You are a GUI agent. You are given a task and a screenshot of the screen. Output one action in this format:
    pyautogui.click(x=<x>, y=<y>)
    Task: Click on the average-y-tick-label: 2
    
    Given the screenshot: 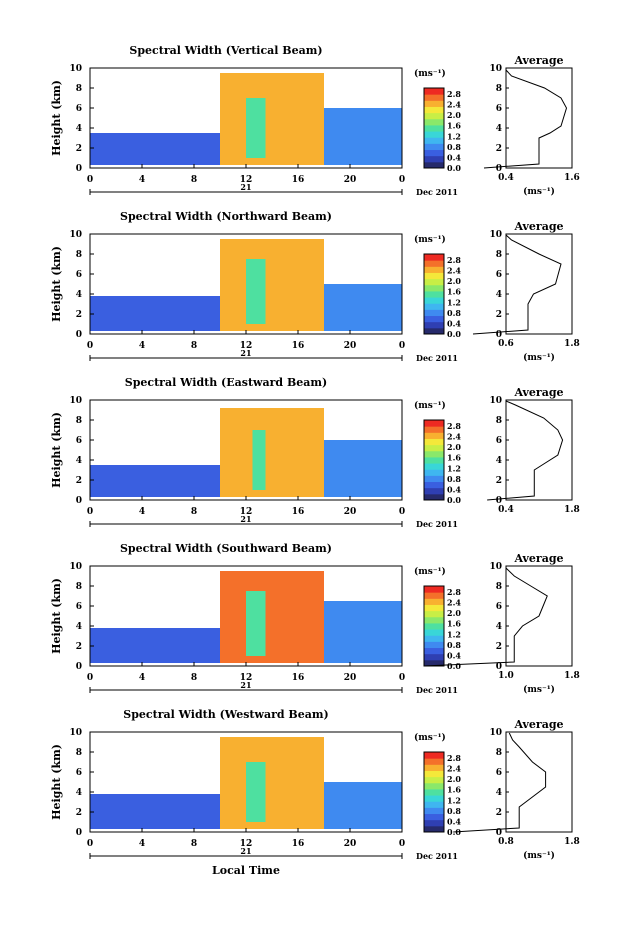 What is the action you would take?
    pyautogui.click(x=499, y=647)
    